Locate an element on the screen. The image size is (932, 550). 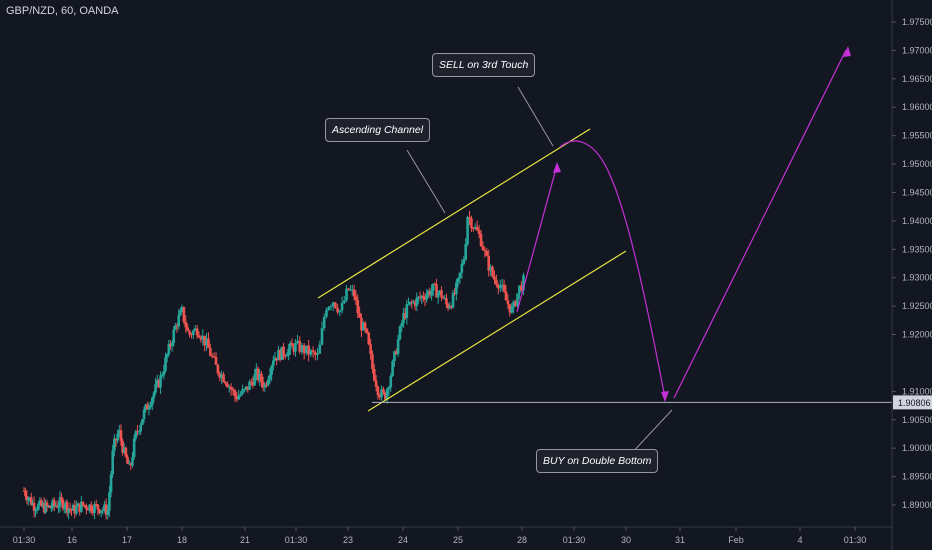
annotation-buy-on-double-bottom: BUY on Double Bottom is located at coordinates (597, 461).